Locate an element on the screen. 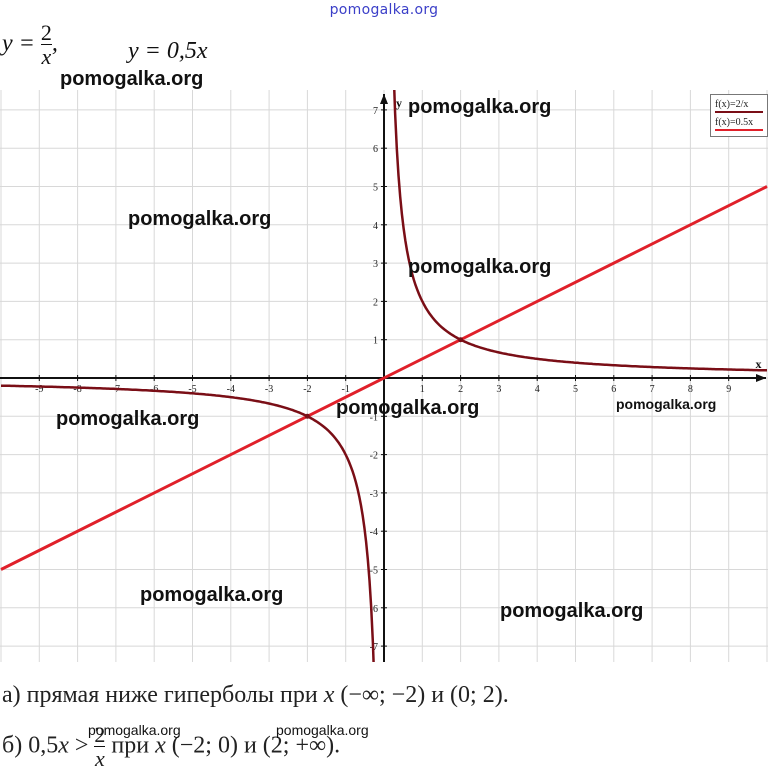 The height and width of the screenshot is (779, 768). x-tick-label: -6 is located at coordinates (154, 389).